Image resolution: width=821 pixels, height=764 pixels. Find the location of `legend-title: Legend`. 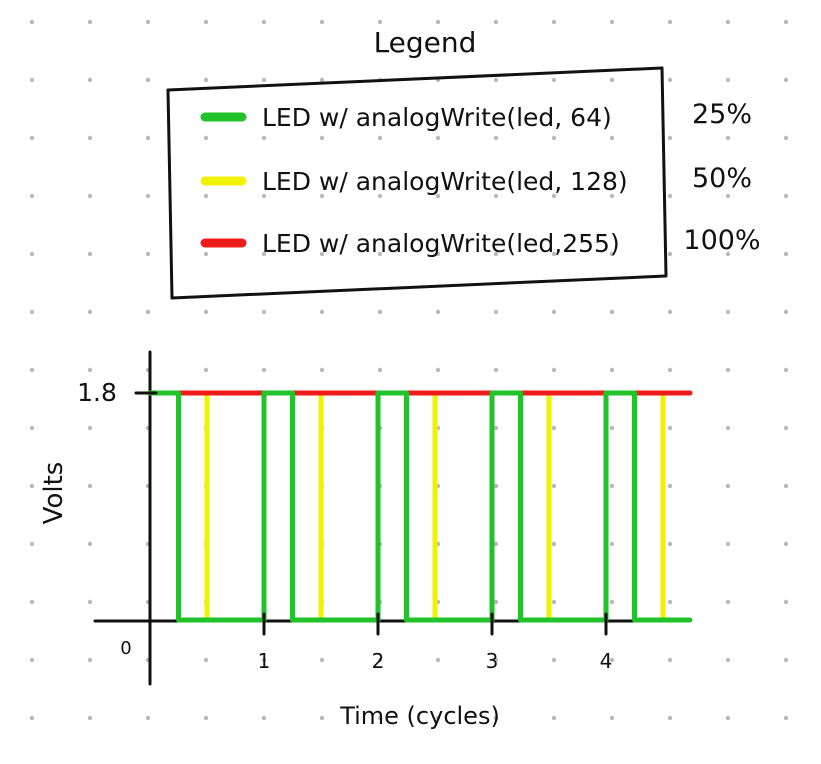

legend-title: Legend is located at coordinates (425, 42).